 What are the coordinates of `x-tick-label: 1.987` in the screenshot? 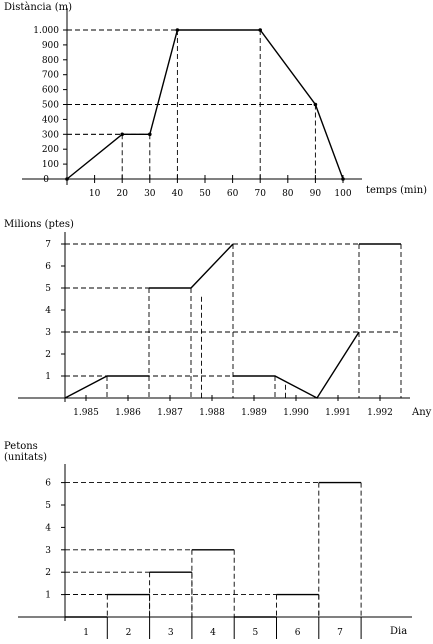 It's located at (170, 413).